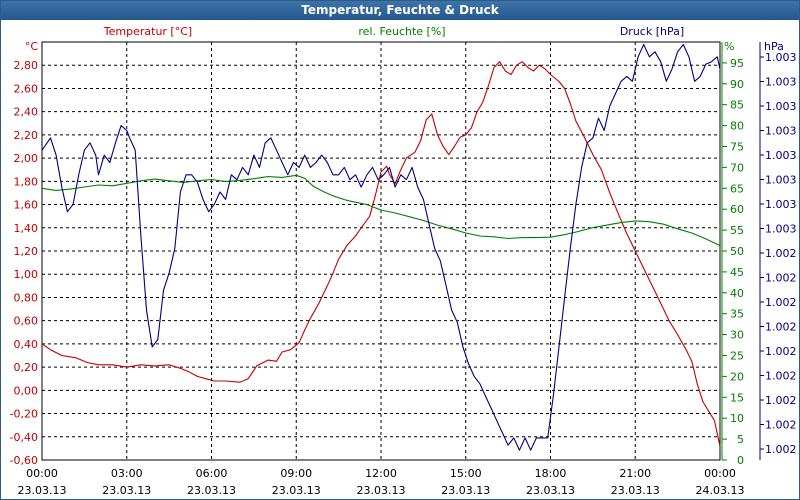 This screenshot has height=500, width=800. Describe the element at coordinates (737, 272) in the screenshot. I see `humidity-tick-label: 45` at that location.